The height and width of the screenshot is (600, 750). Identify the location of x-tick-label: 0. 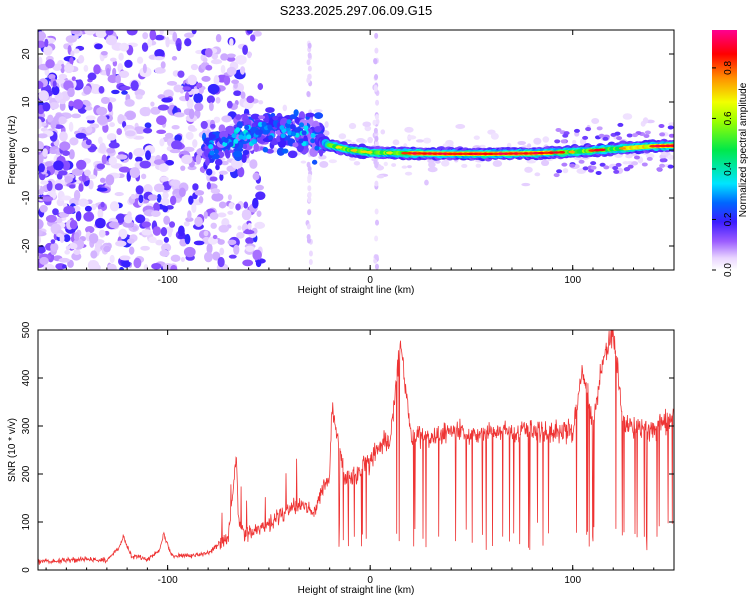
(370, 580).